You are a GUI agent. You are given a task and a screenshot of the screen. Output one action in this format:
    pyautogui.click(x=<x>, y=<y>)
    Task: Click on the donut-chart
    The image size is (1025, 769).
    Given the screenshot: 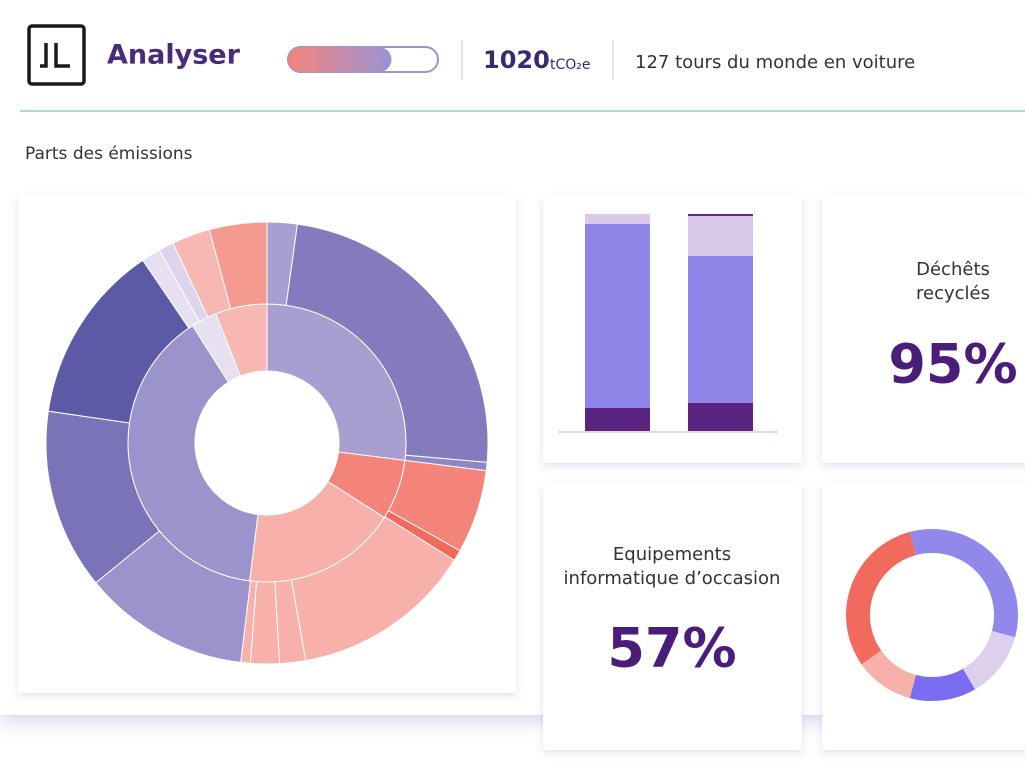 What is the action you would take?
    pyautogui.click(x=931, y=615)
    